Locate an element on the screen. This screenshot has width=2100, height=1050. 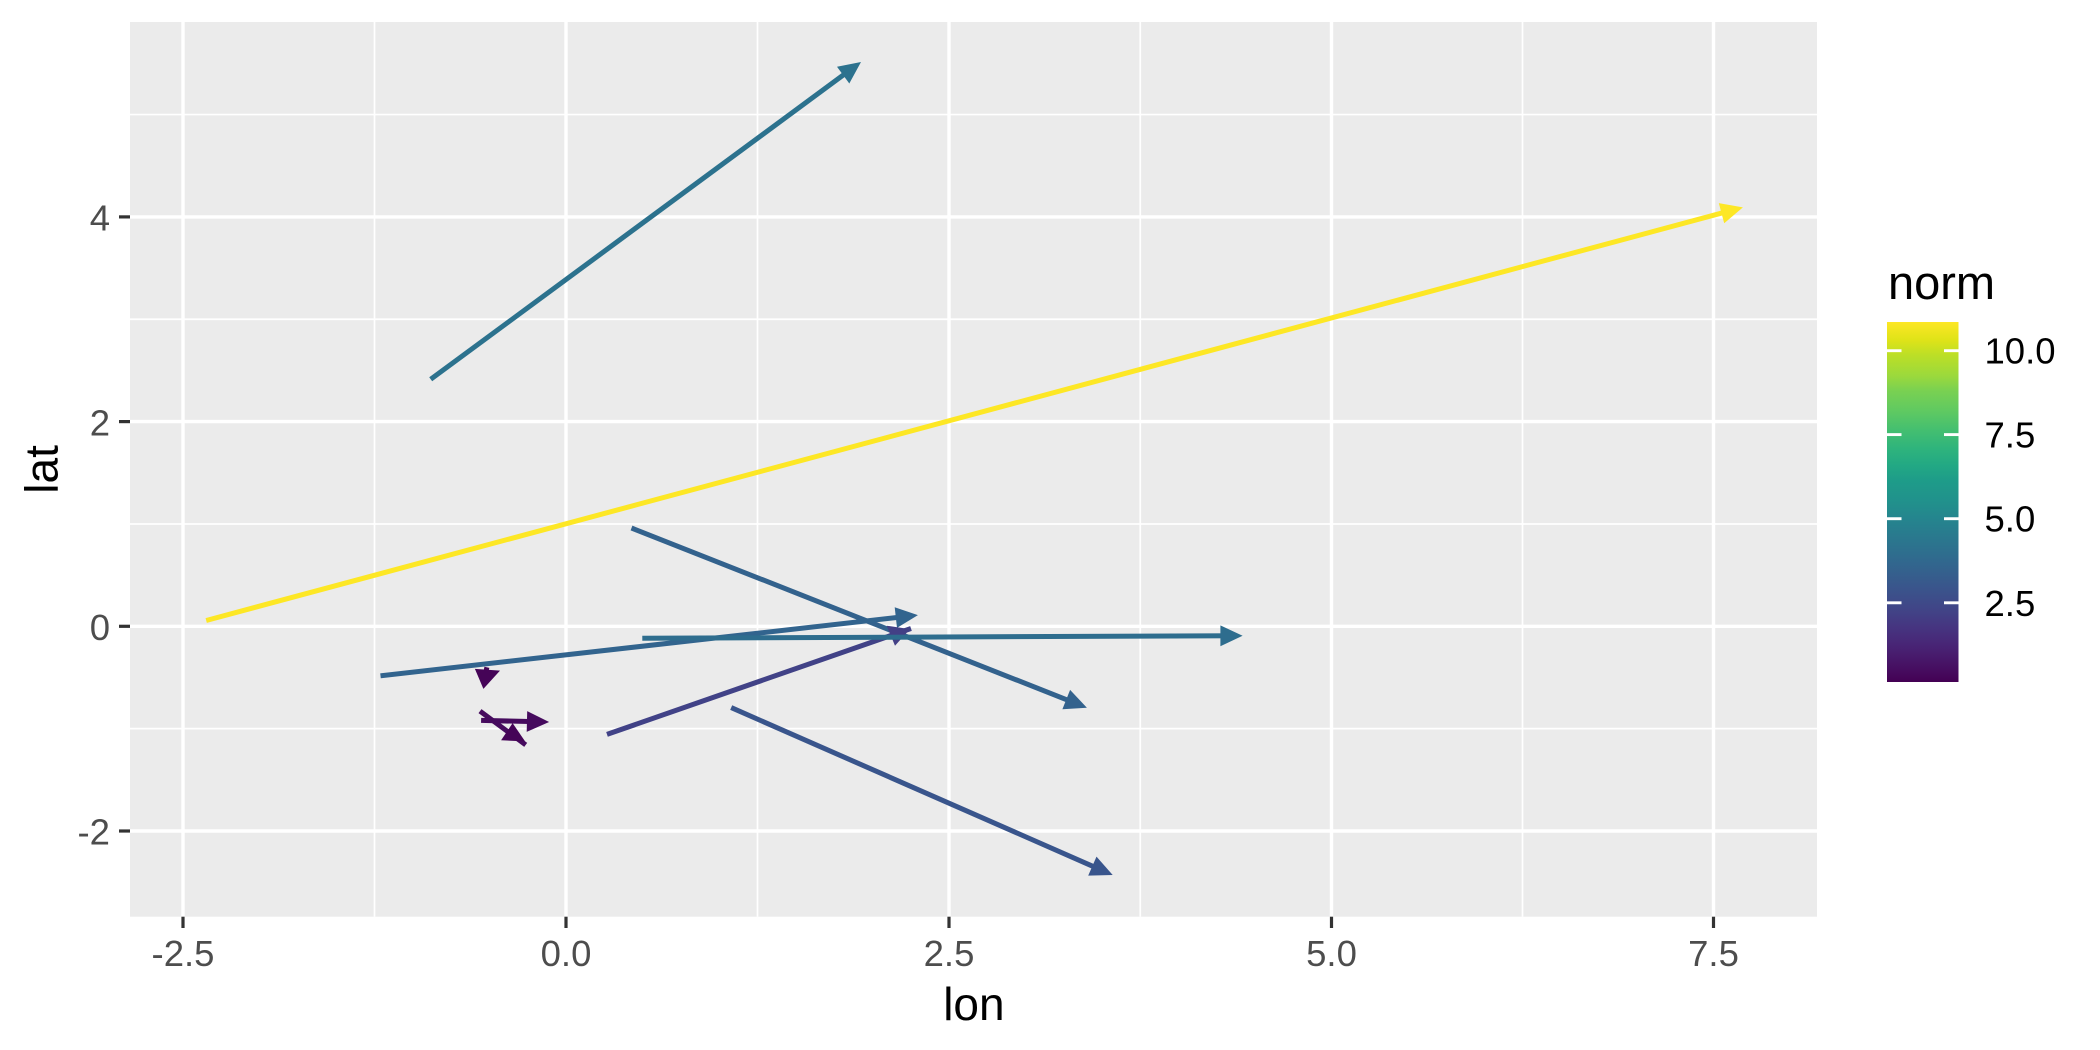
svg-text: 4 is located at coordinates (100, 218).